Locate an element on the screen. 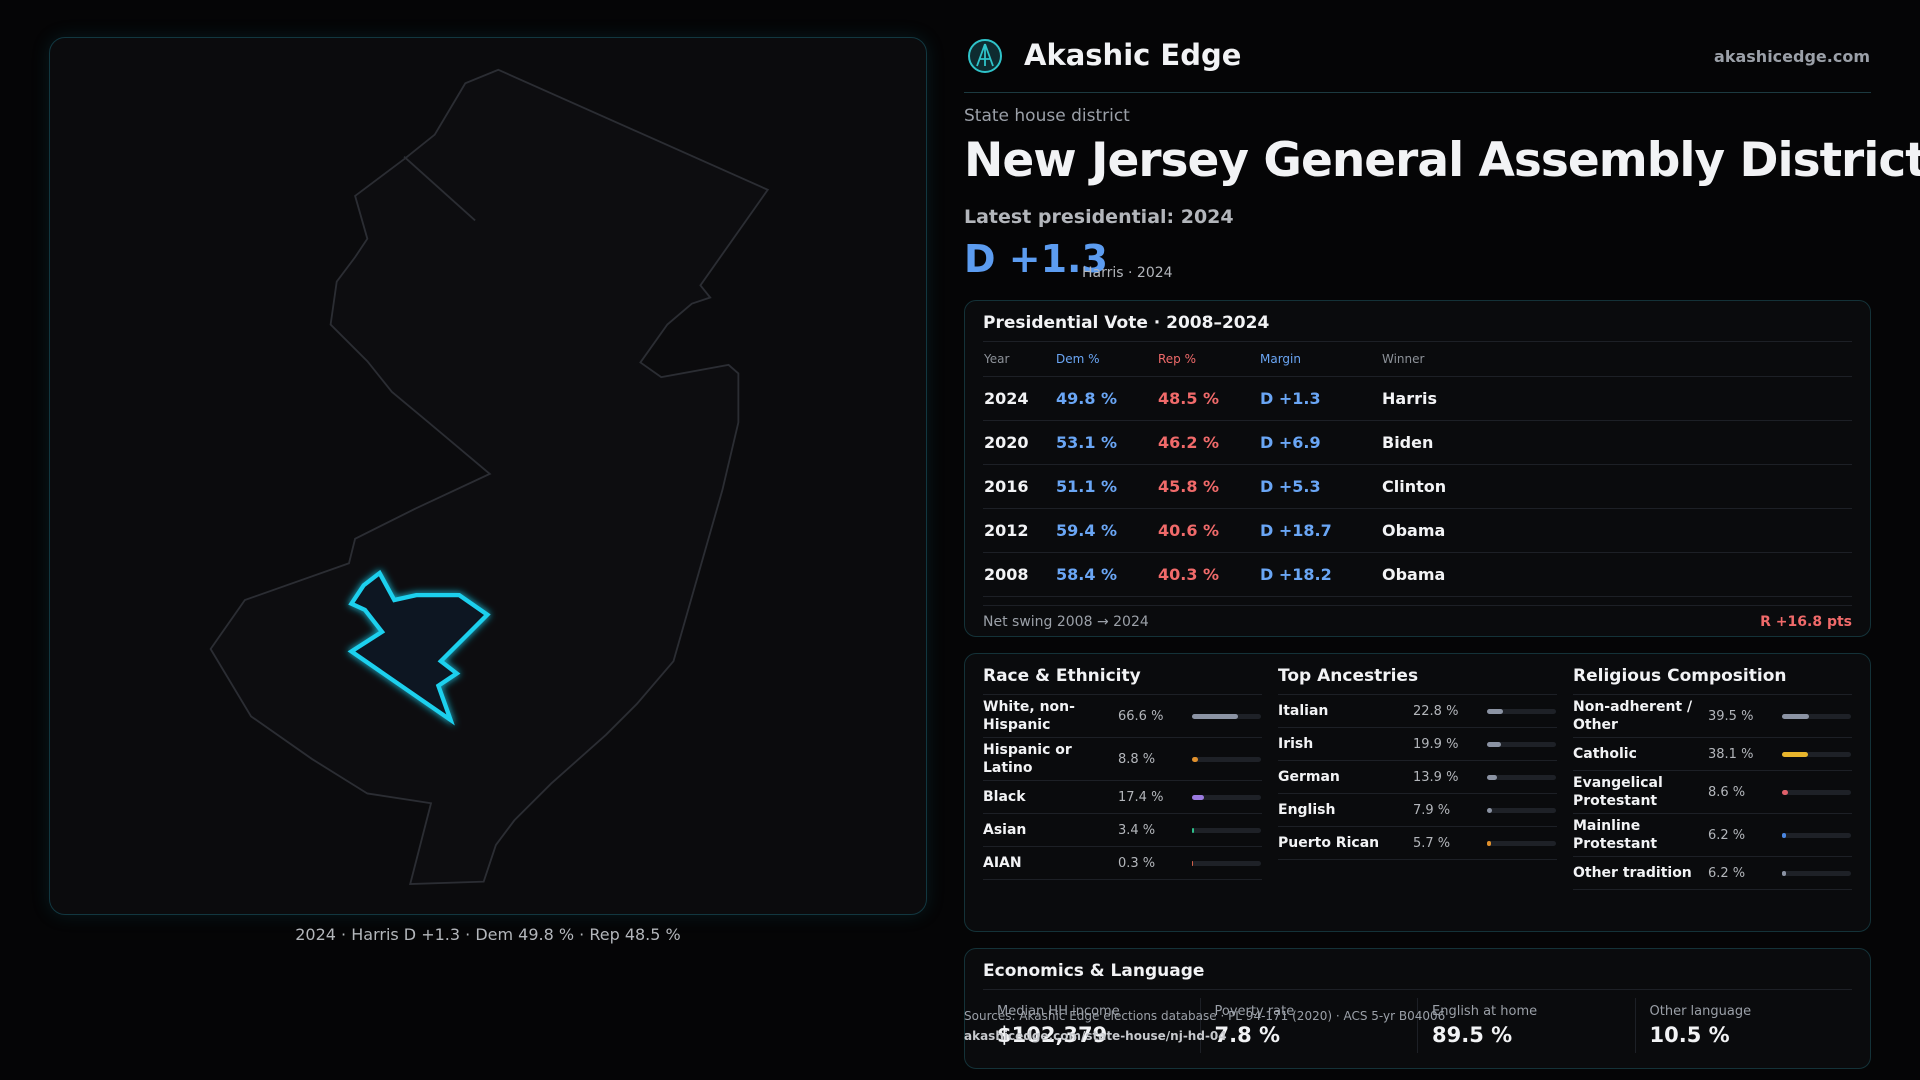 This screenshot has height=1080, width=1920. vote-cell: 53.1 % is located at coordinates (1106, 442).